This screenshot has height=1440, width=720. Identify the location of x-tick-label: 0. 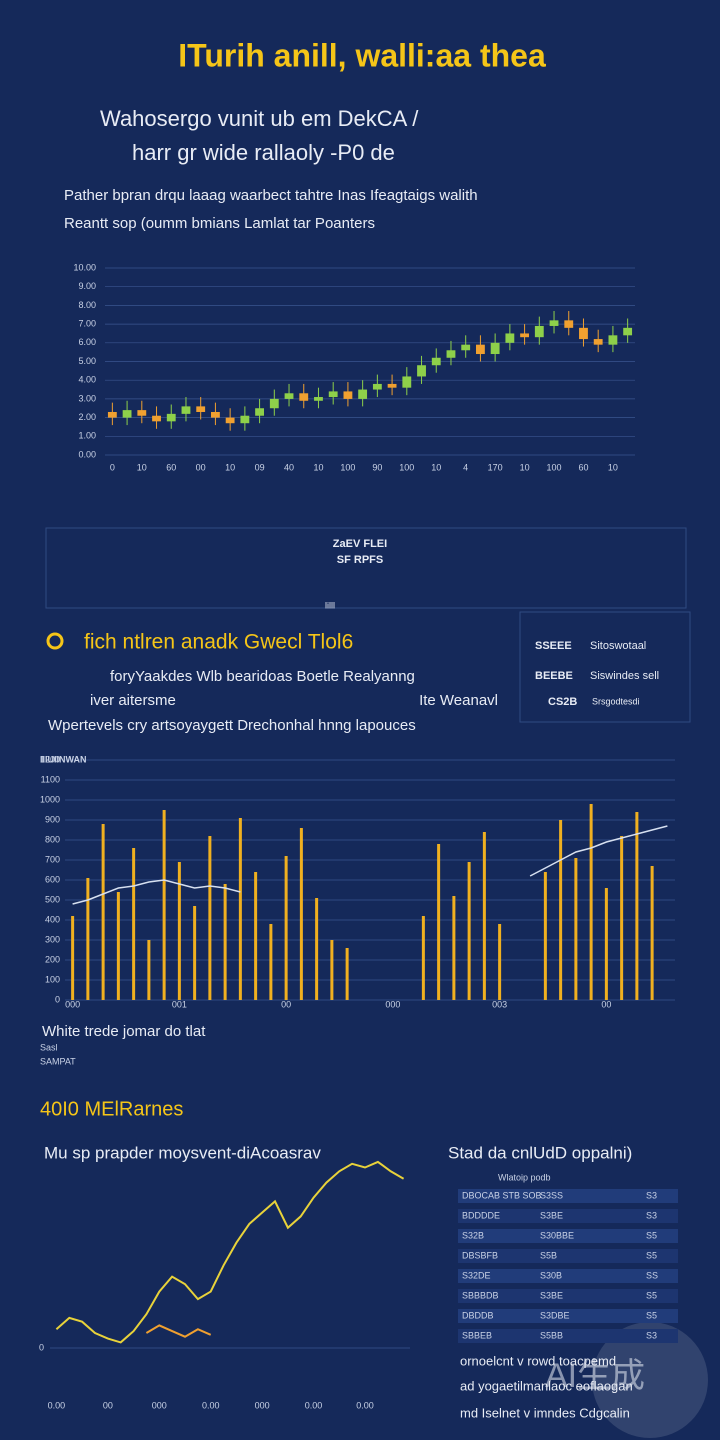
(112, 467).